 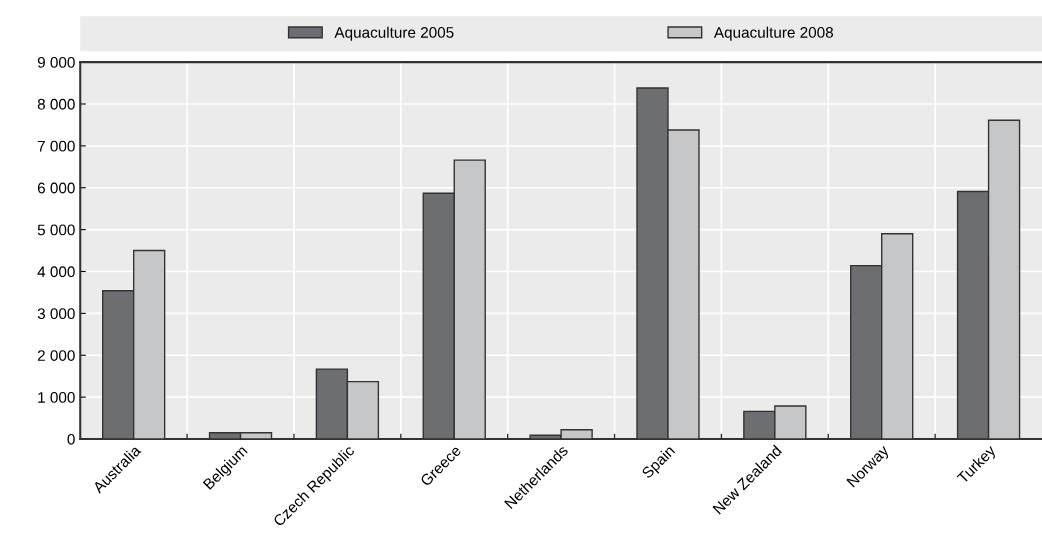 I want to click on legend-label: Aquaculture 2005, so click(x=394, y=33).